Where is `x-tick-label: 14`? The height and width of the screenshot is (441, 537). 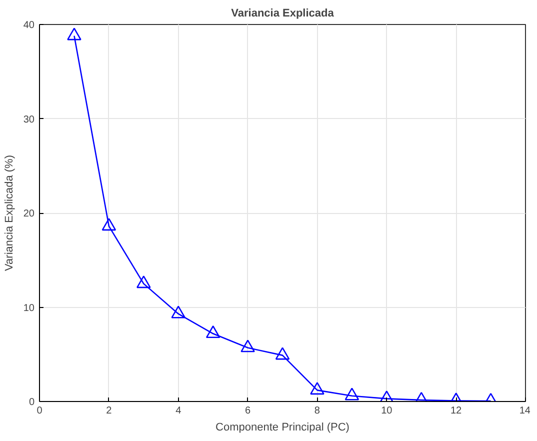 x-tick-label: 14 is located at coordinates (525, 411).